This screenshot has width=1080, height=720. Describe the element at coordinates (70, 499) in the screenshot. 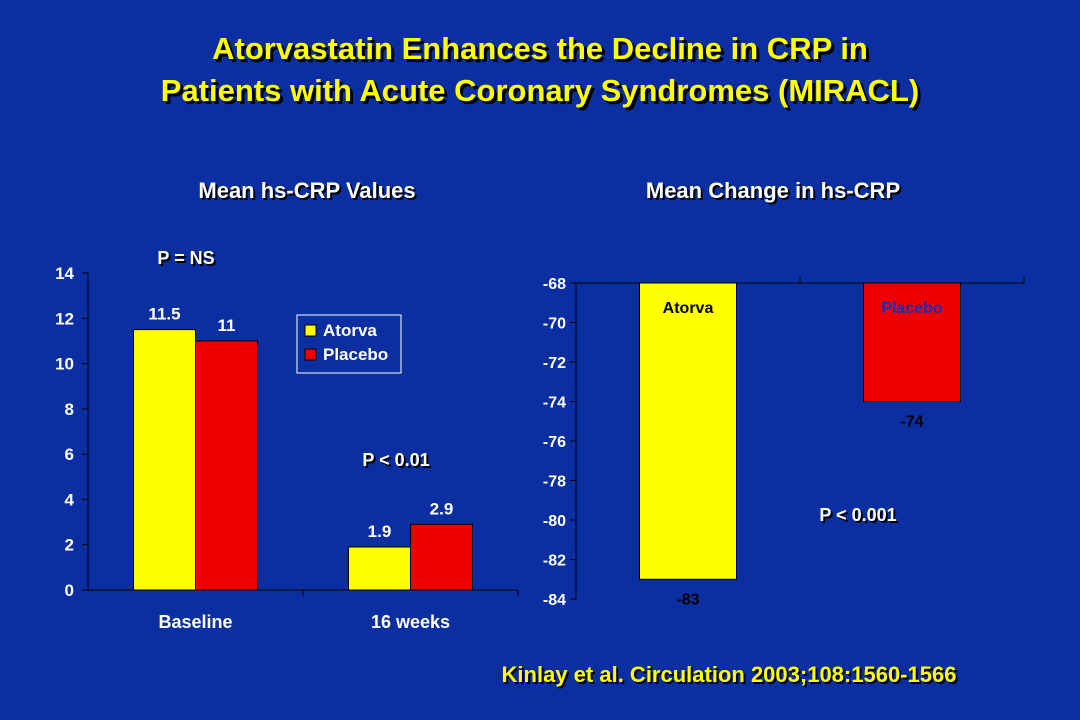

I see `y-tick-label: 4` at that location.